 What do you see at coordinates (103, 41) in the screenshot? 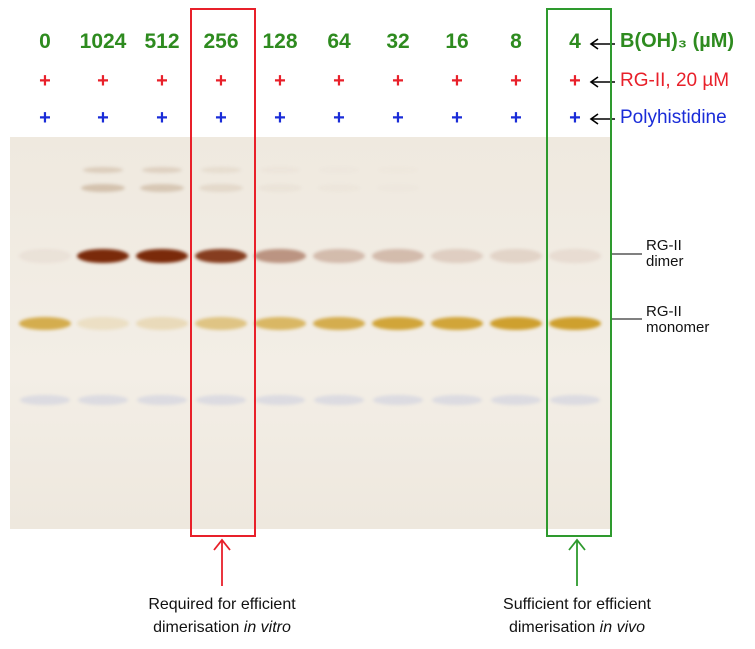
I see `lane-label-1024: 1024` at bounding box center [103, 41].